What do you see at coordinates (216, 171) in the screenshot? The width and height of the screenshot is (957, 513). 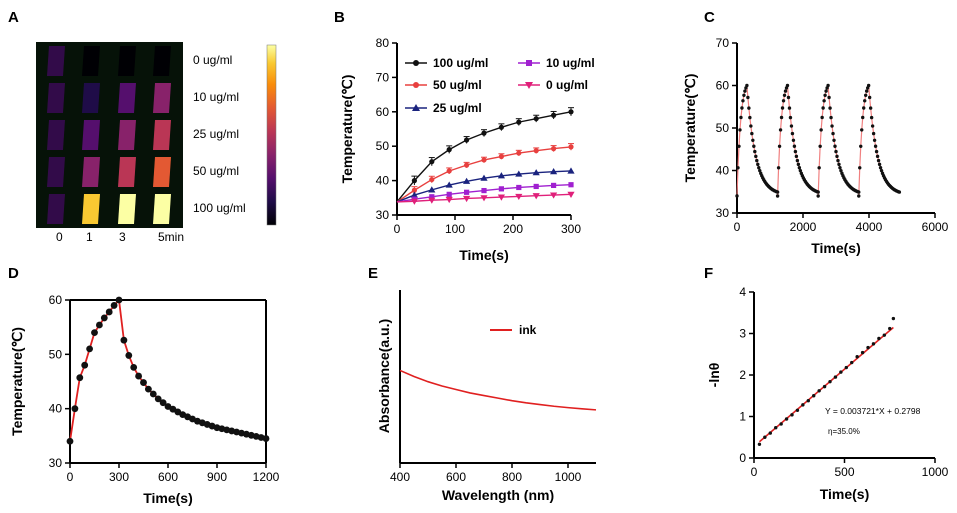 I see `concentration-row-label: 50 ug/ml` at bounding box center [216, 171].